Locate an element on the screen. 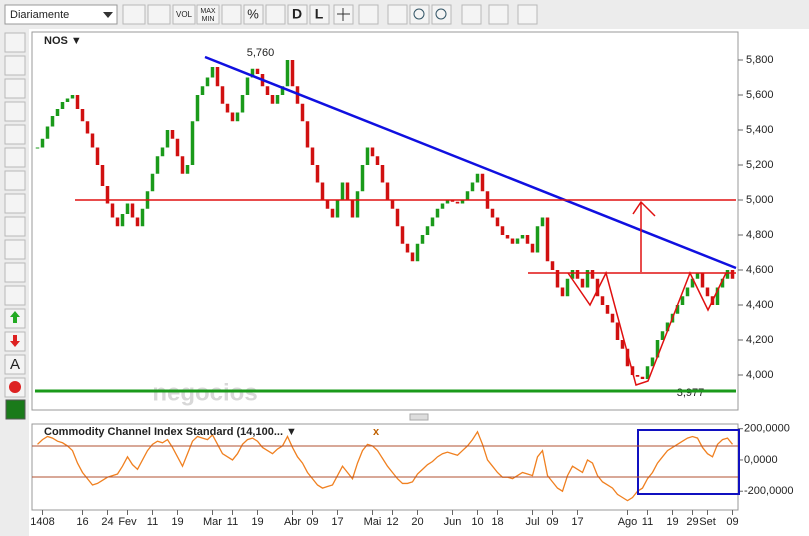  l-text: L is located at coordinates (319, 14).